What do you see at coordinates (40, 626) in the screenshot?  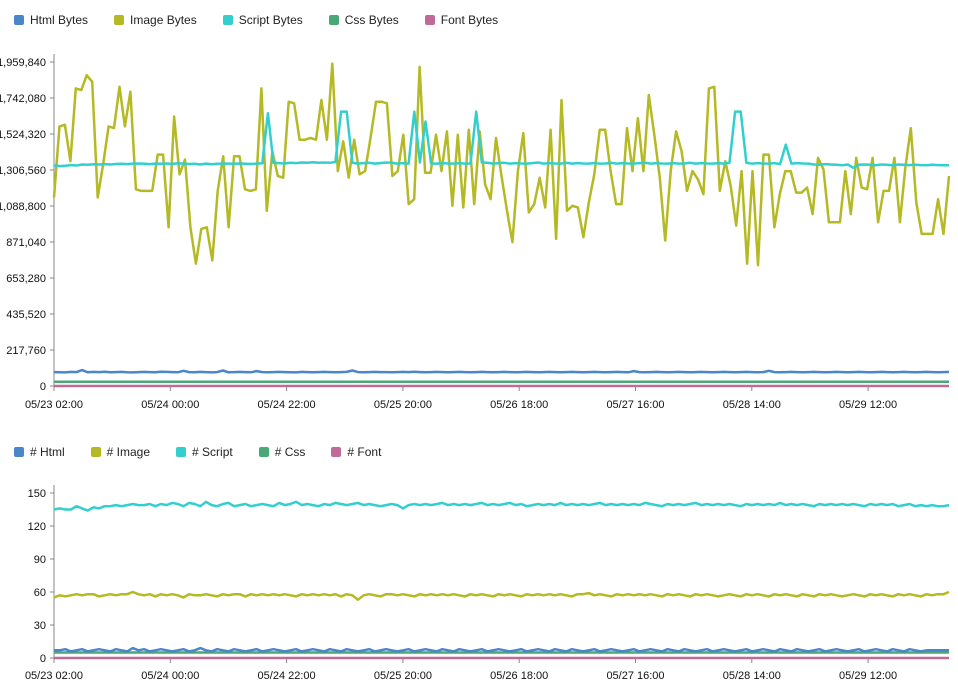 I see `counts-y-tick-label: 30` at bounding box center [40, 626].